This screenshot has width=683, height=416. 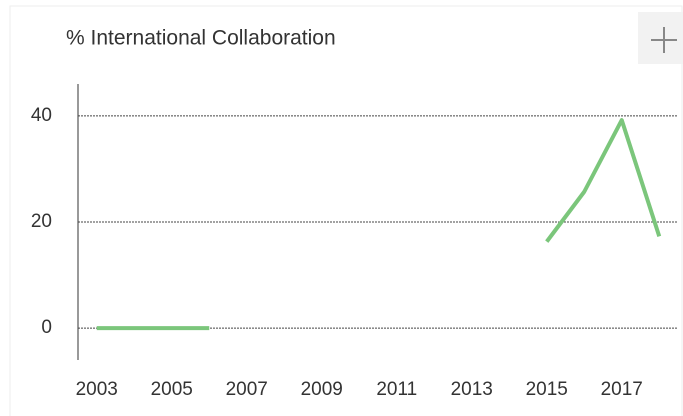 I want to click on y-tick-label: 0, so click(x=46, y=327).